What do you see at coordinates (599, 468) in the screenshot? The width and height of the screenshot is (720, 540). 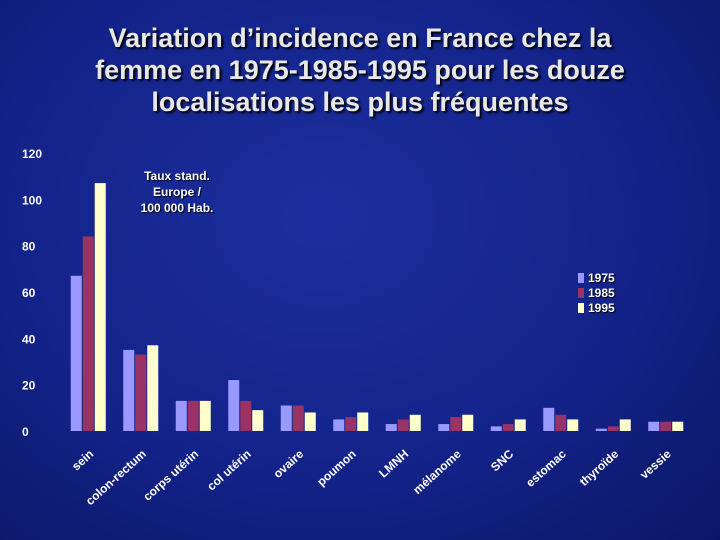 I see `x-category-label: thyroïde` at bounding box center [599, 468].